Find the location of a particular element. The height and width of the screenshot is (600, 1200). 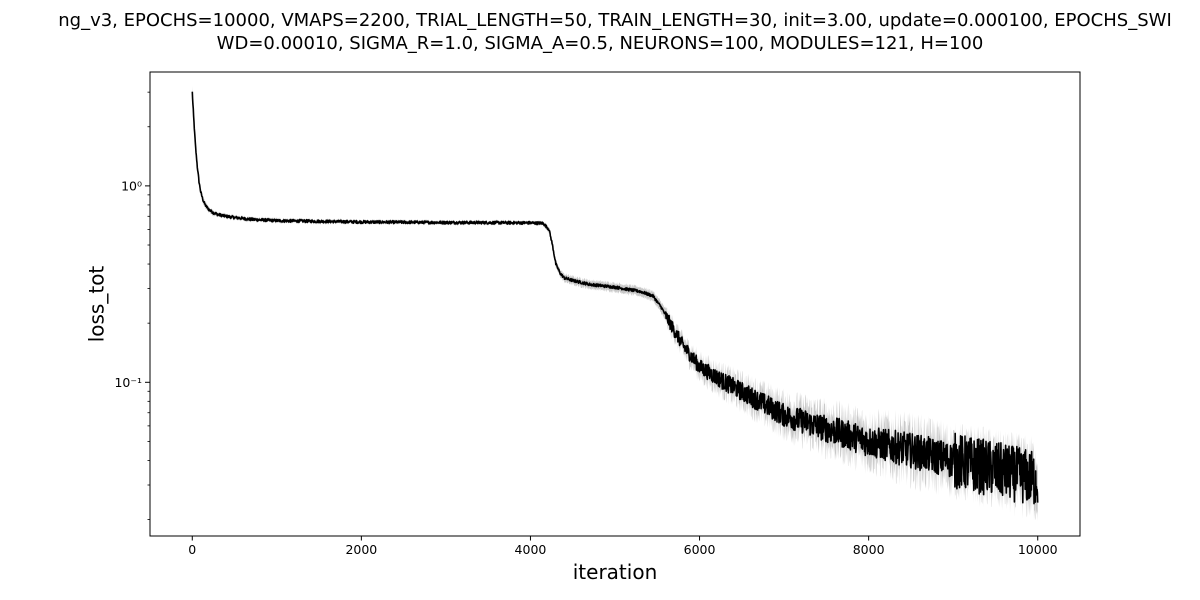

x-tick-label: 4000 is located at coordinates (531, 549).